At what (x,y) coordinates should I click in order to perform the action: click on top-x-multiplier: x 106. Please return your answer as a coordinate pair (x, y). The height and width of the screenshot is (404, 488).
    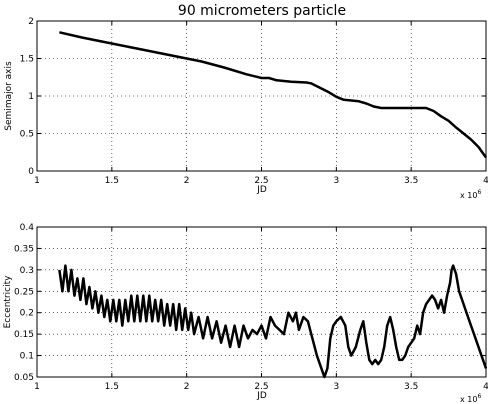
    Looking at the image, I should click on (470, 194).